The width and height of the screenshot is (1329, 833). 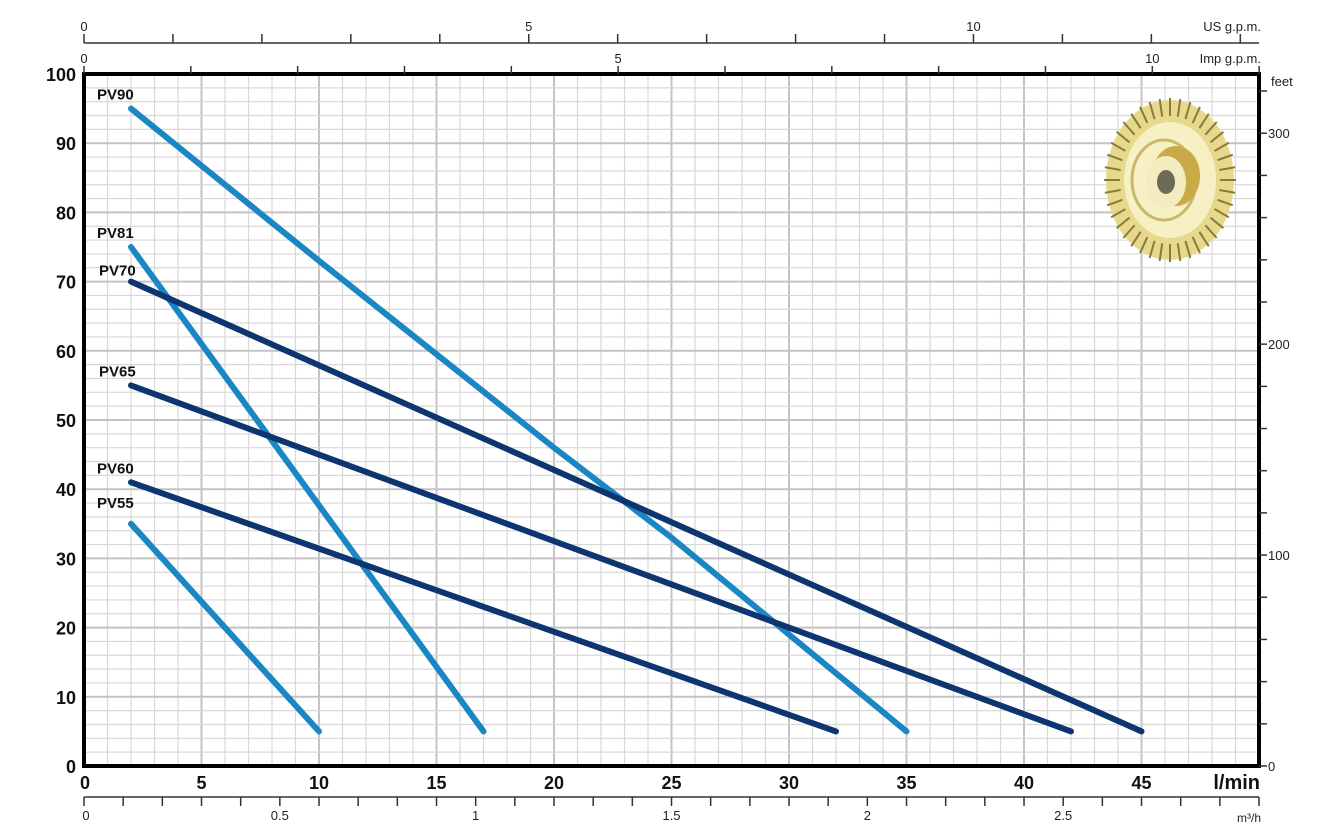 What do you see at coordinates (906, 783) in the screenshot?
I see `x-tick-label: 35` at bounding box center [906, 783].